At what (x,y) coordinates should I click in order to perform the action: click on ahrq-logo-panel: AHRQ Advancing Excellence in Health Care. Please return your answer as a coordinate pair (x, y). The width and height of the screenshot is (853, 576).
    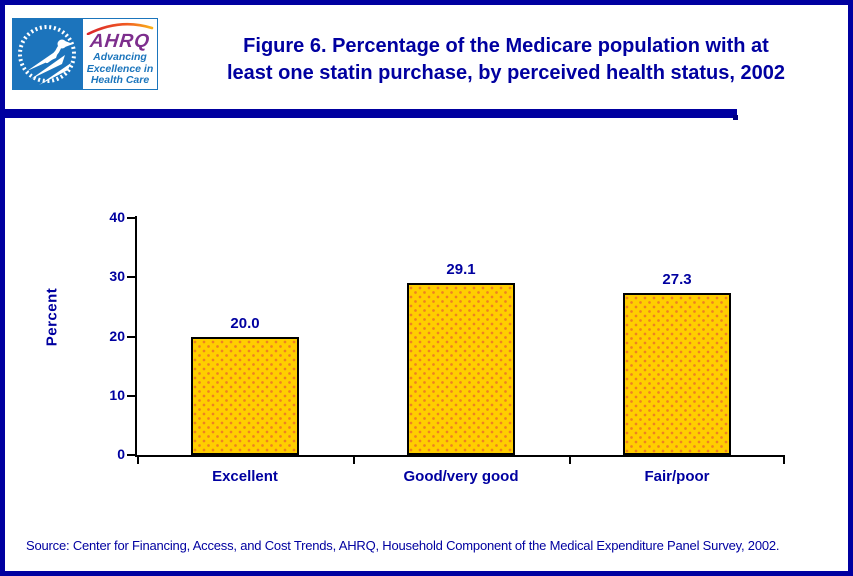
    Looking at the image, I should click on (120, 54).